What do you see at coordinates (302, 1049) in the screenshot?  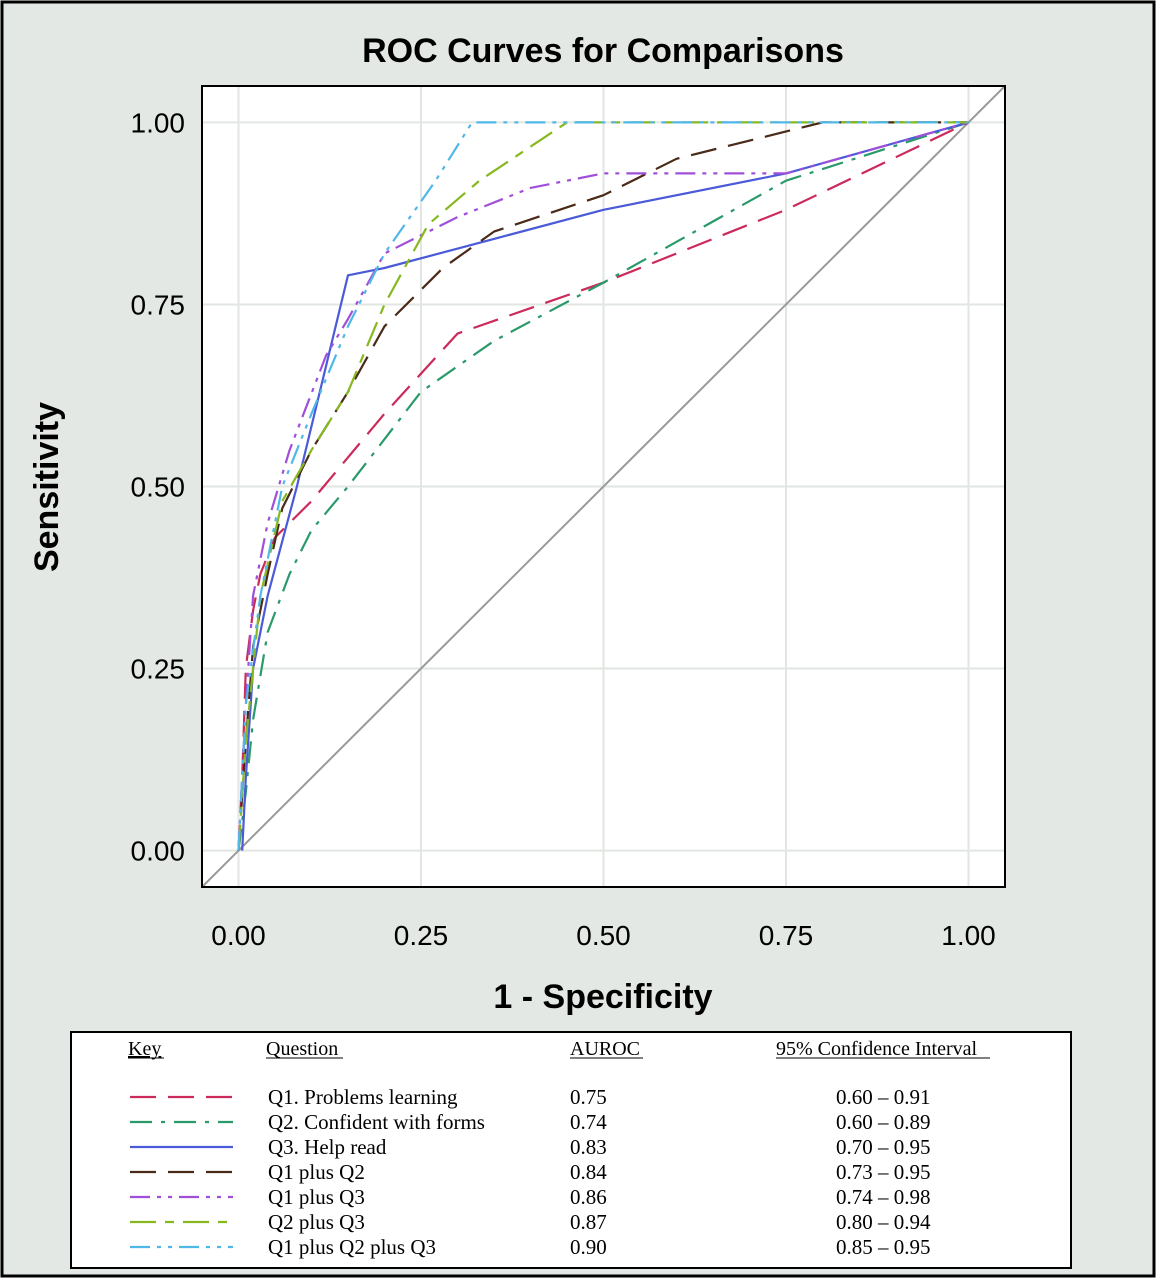 I see `key-header-question: Question` at bounding box center [302, 1049].